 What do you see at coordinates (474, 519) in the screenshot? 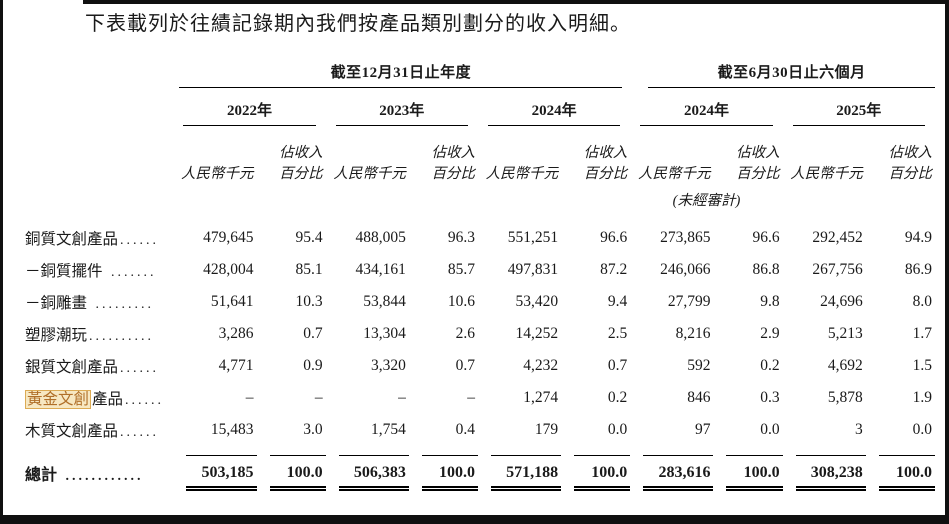
I see `page-border-bottom` at bounding box center [474, 519].